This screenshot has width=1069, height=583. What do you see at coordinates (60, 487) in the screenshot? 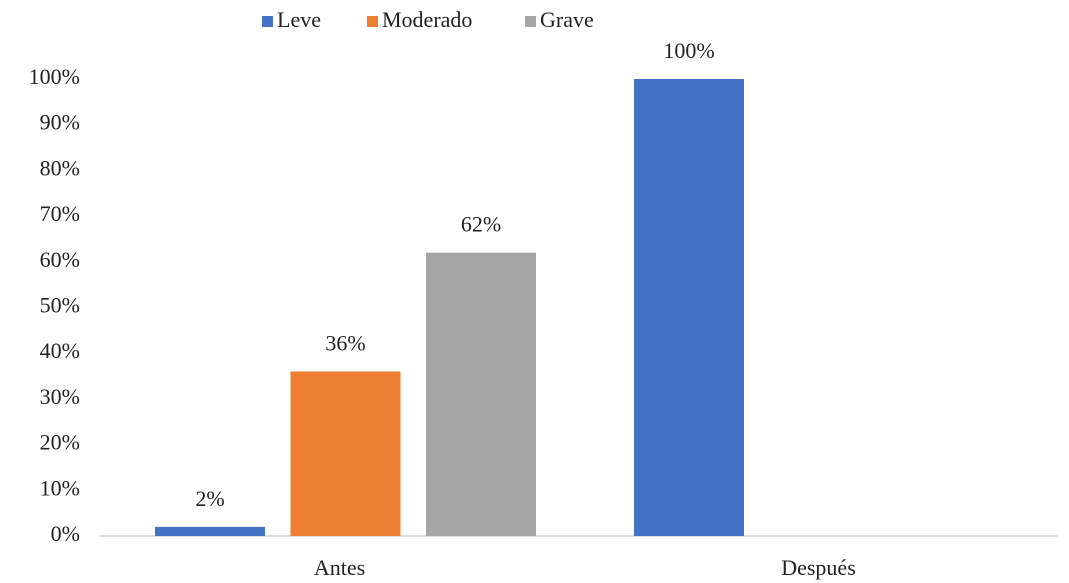
I see `y-tick-label: 10%` at bounding box center [60, 487].